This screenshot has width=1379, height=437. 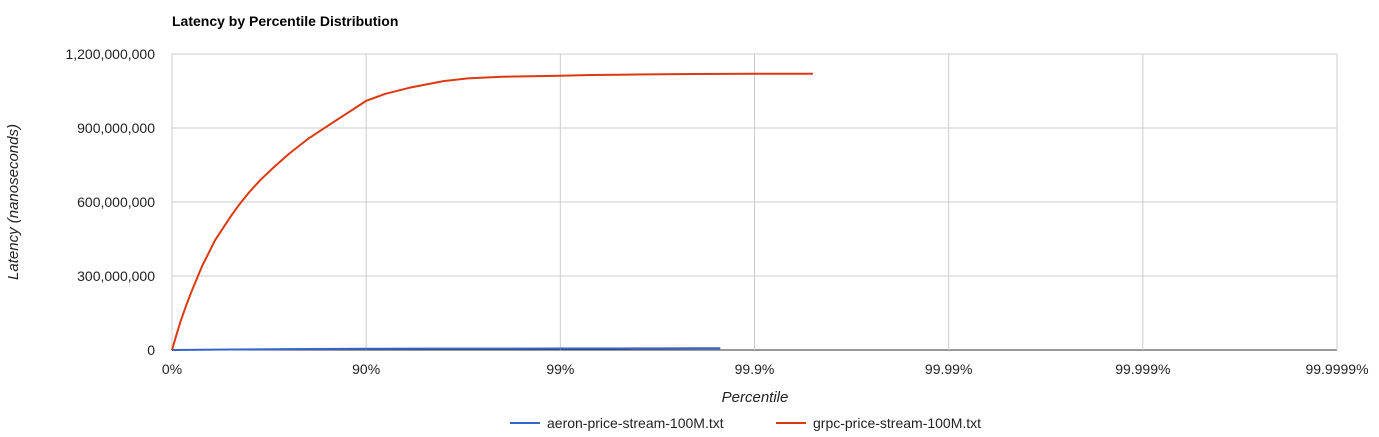 I want to click on x-tick-label: 99%, so click(x=560, y=369).